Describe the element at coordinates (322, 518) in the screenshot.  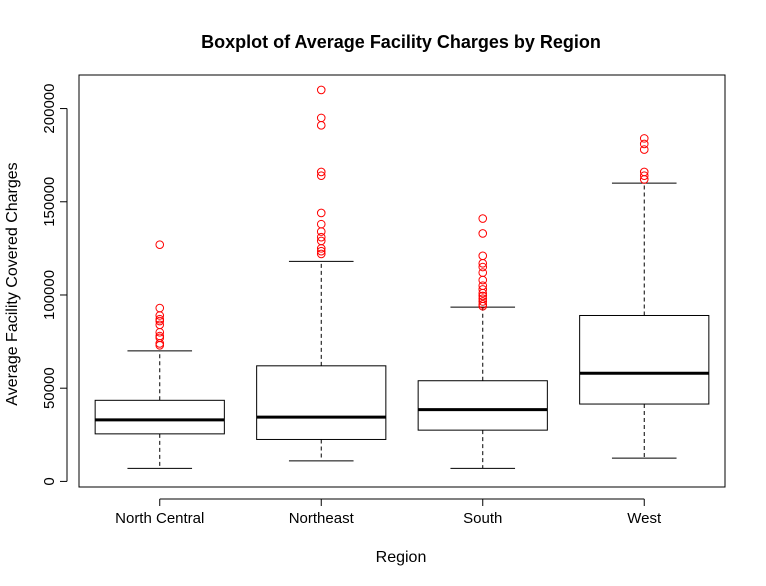
I see `x-tick-label: Northeast` at that location.